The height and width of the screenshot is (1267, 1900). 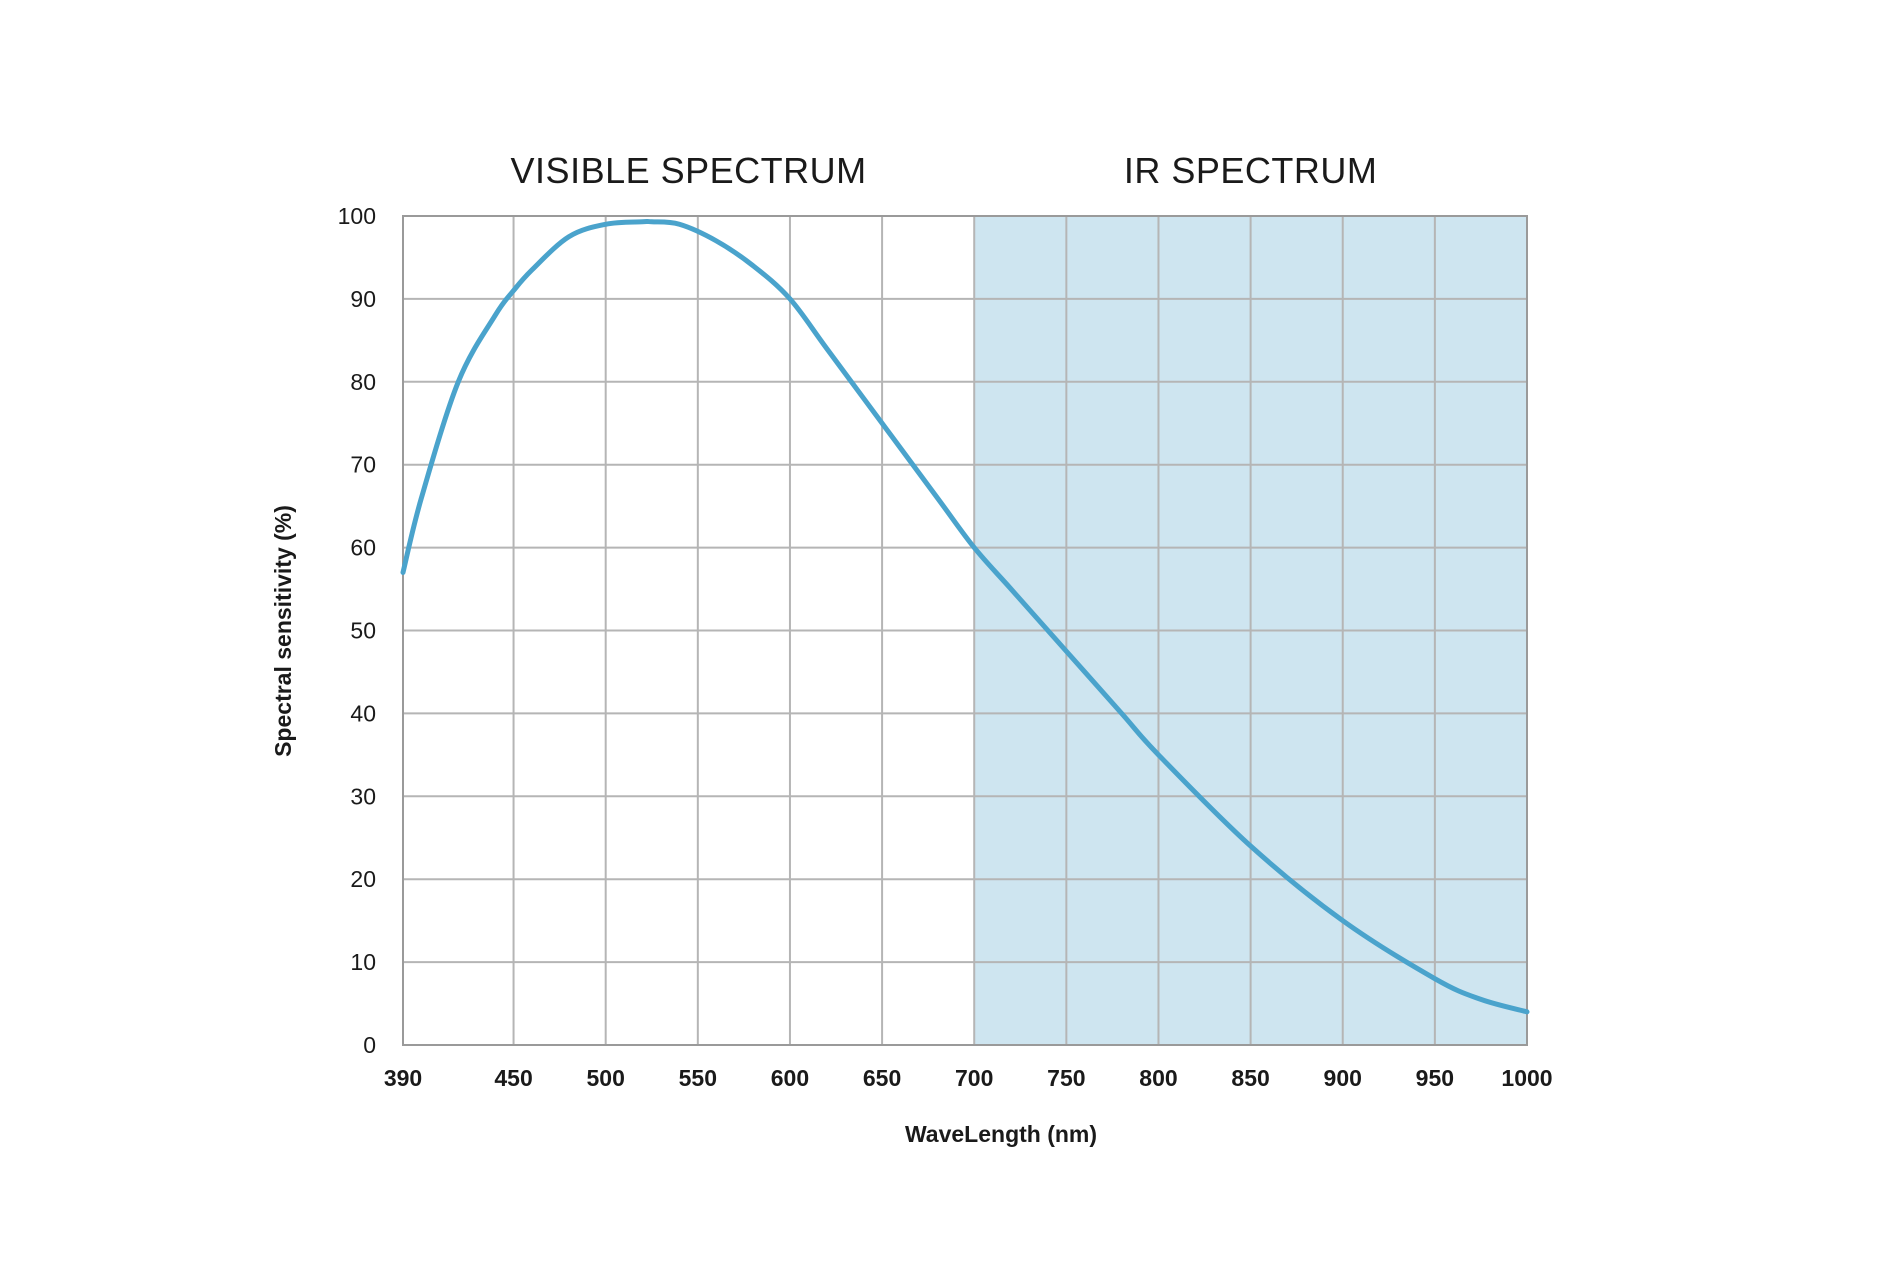 What do you see at coordinates (882, 1078) in the screenshot?
I see `x-tick-label: 650` at bounding box center [882, 1078].